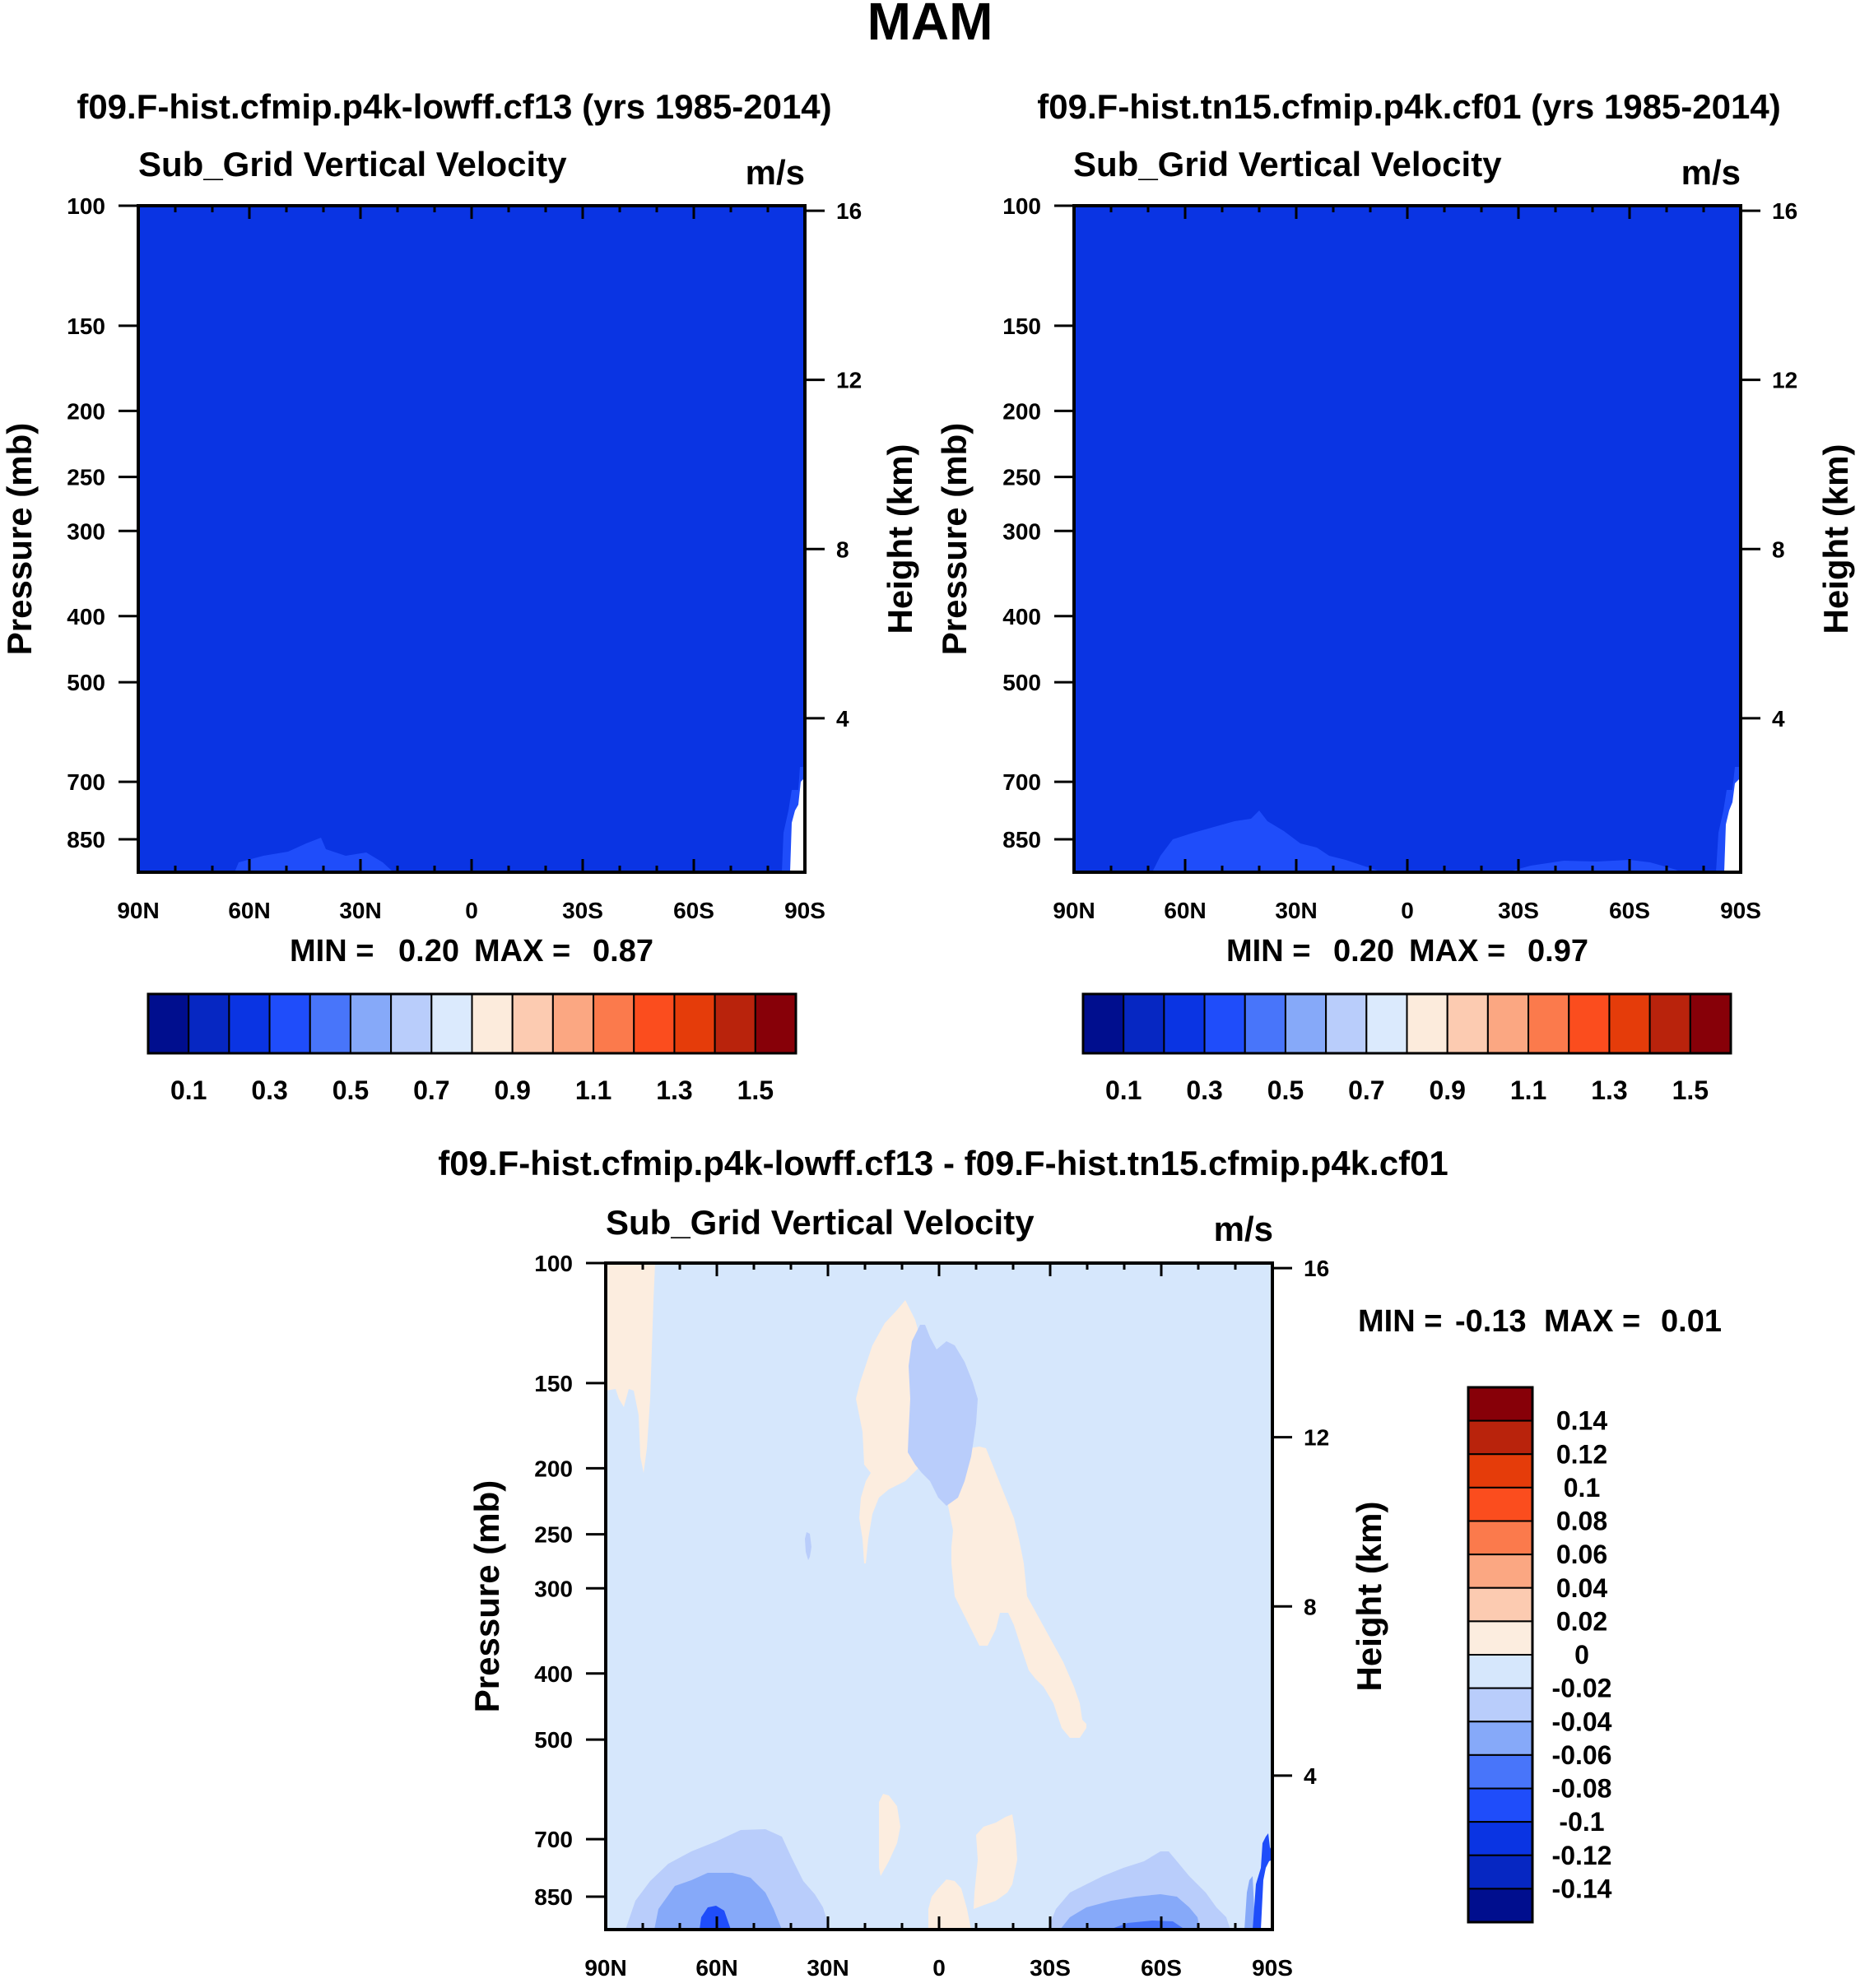 Image resolution: width=1860 pixels, height=1988 pixels. I want to click on panel-2-antarctic-max, so click(1732, 825).